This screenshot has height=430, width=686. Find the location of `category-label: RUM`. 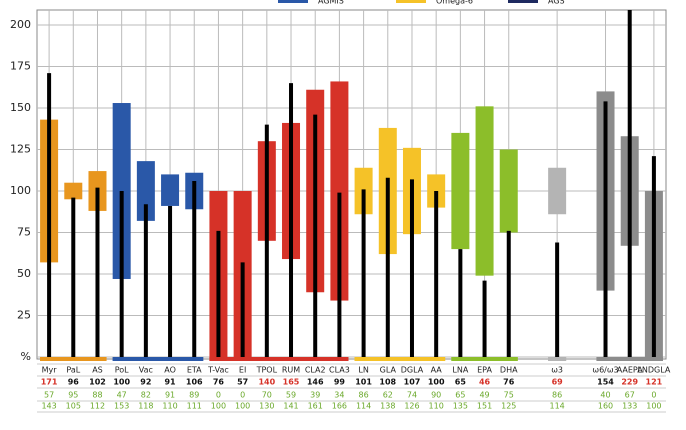

category-label: RUM is located at coordinates (291, 370).